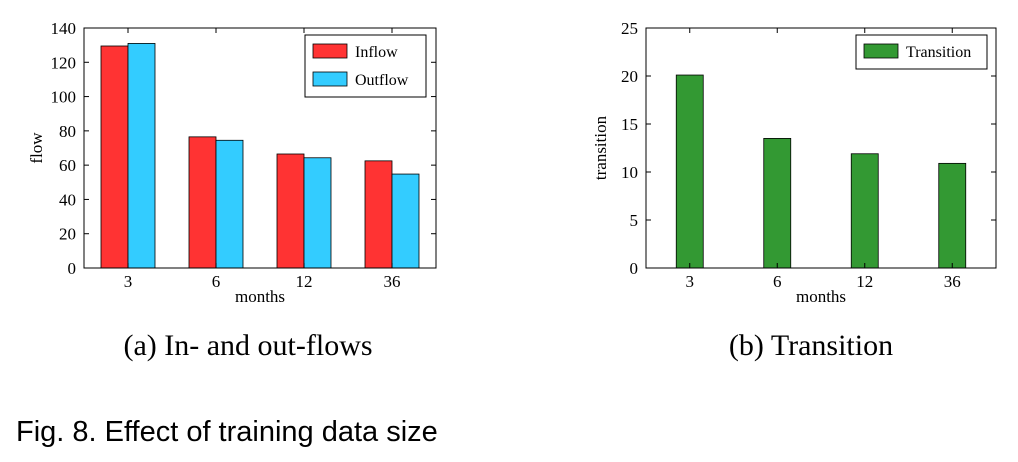 The height and width of the screenshot is (462, 1018). I want to click on y-tick-label: 5, so click(634, 220).